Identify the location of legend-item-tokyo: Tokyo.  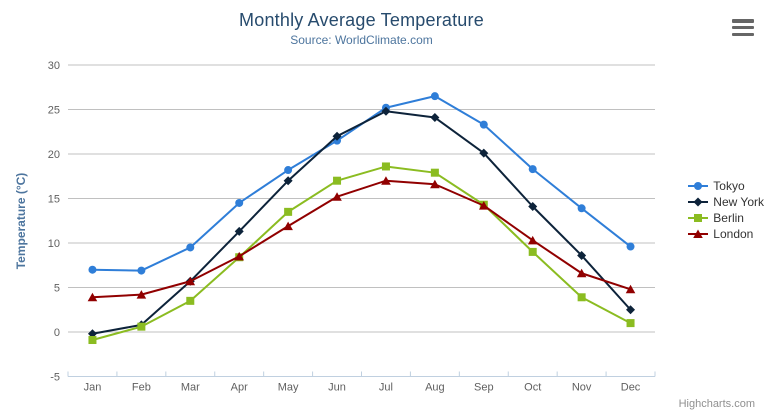
(726, 186).